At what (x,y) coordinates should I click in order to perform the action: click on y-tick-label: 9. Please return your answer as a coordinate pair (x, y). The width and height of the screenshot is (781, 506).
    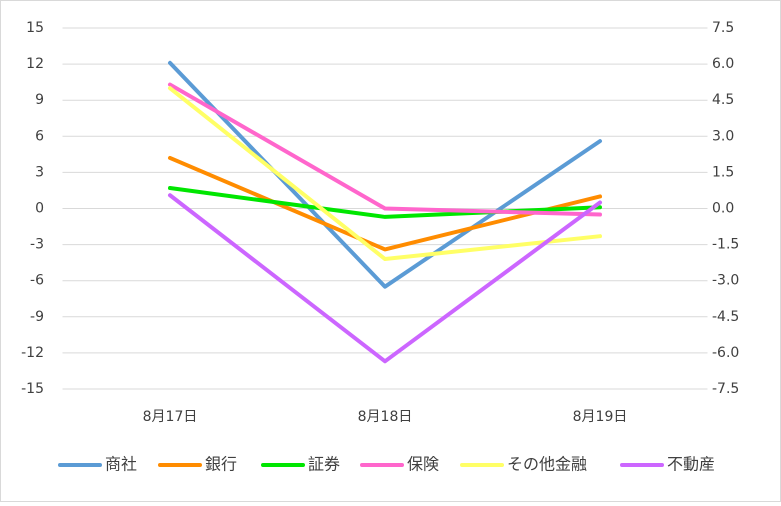
    Looking at the image, I should click on (39, 100).